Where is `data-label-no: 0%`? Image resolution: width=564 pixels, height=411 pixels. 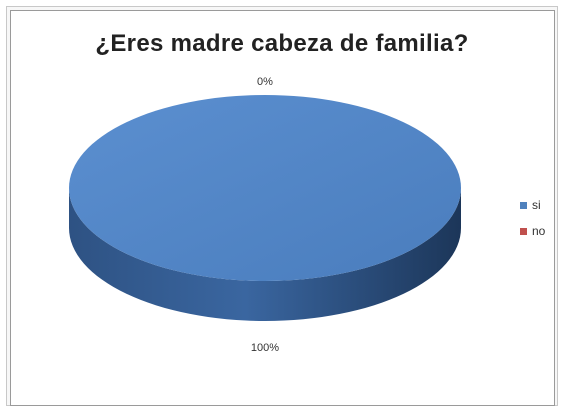
data-label-no: 0% is located at coordinates (265, 82).